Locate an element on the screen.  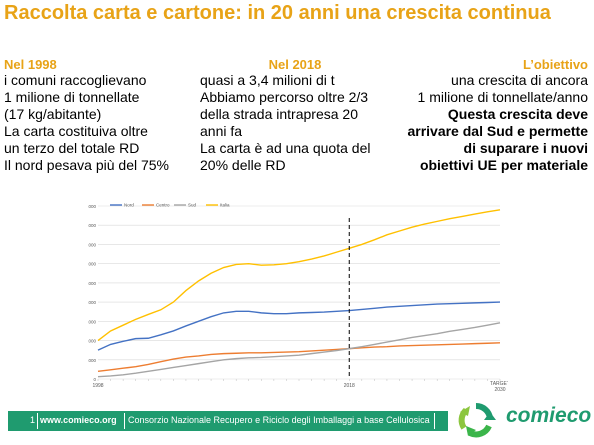
column-line: 1 milione di tonnellate is located at coordinates (72, 97).